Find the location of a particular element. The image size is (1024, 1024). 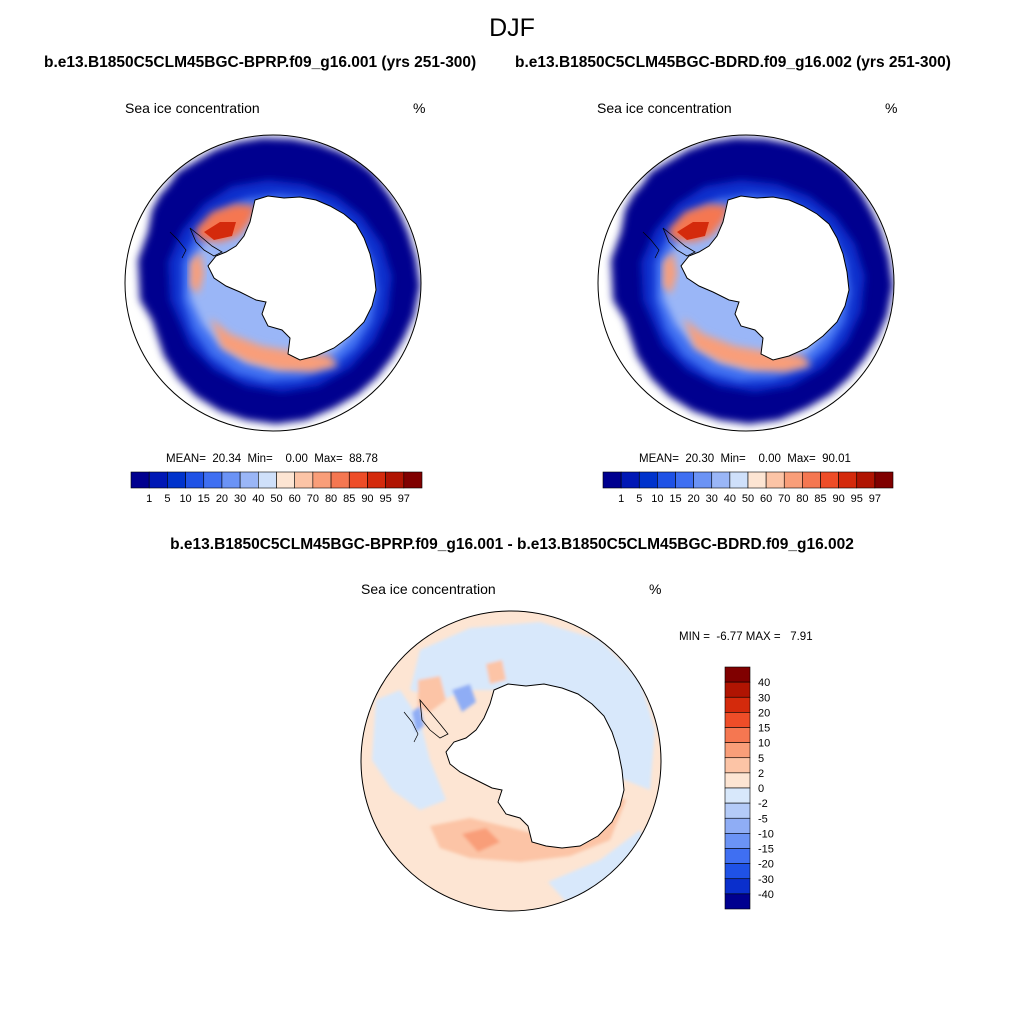

left-colorbar-label: 20 is located at coordinates (222, 499).